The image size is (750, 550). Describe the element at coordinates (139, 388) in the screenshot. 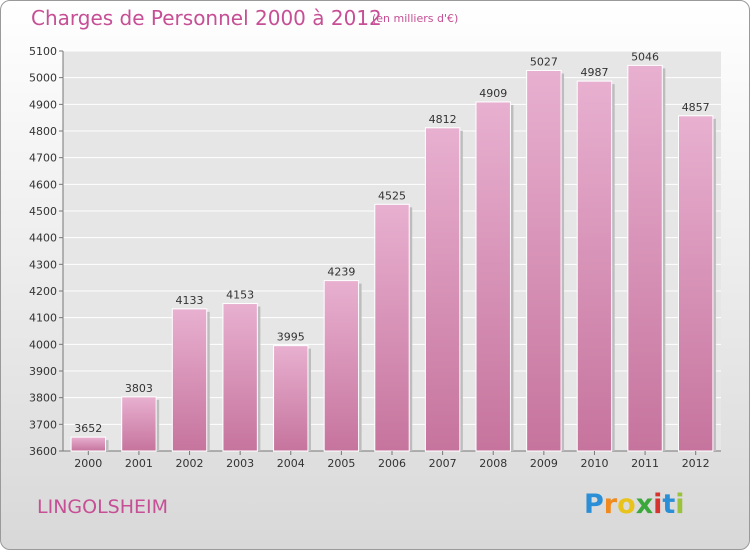

I see `data-label: 3803` at that location.